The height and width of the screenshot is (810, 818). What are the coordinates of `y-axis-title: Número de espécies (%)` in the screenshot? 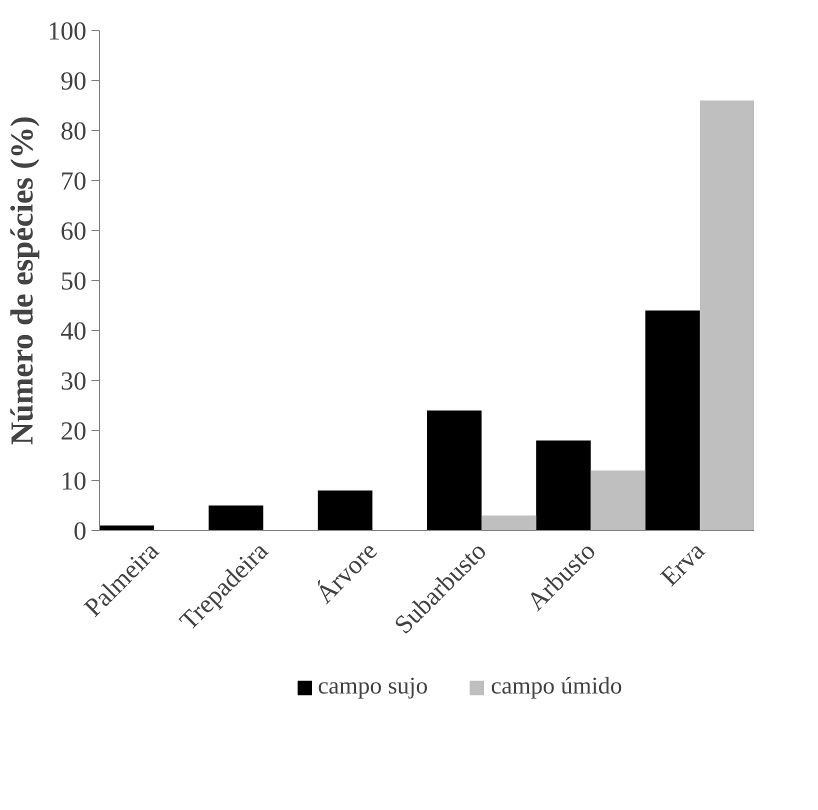 It's located at (22, 281).